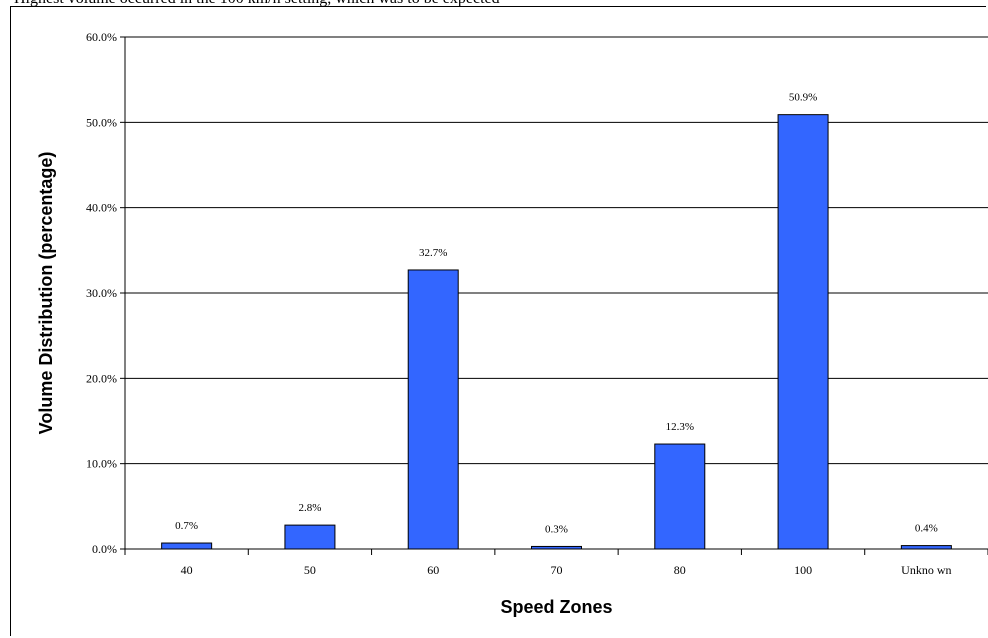  What do you see at coordinates (101, 378) in the screenshot?
I see `y-tick-label: 20.0%` at bounding box center [101, 378].